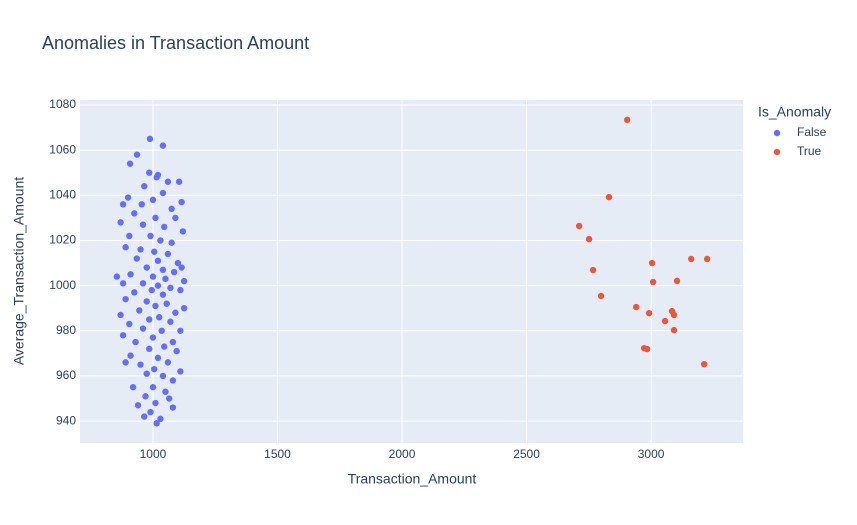  What do you see at coordinates (66, 420) in the screenshot?
I see `y-tick-label: 940` at bounding box center [66, 420].